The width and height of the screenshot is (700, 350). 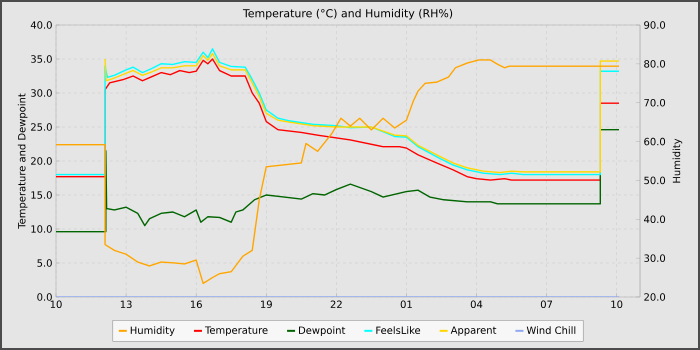 I want to click on legend-label: Apparent, so click(x=473, y=331).